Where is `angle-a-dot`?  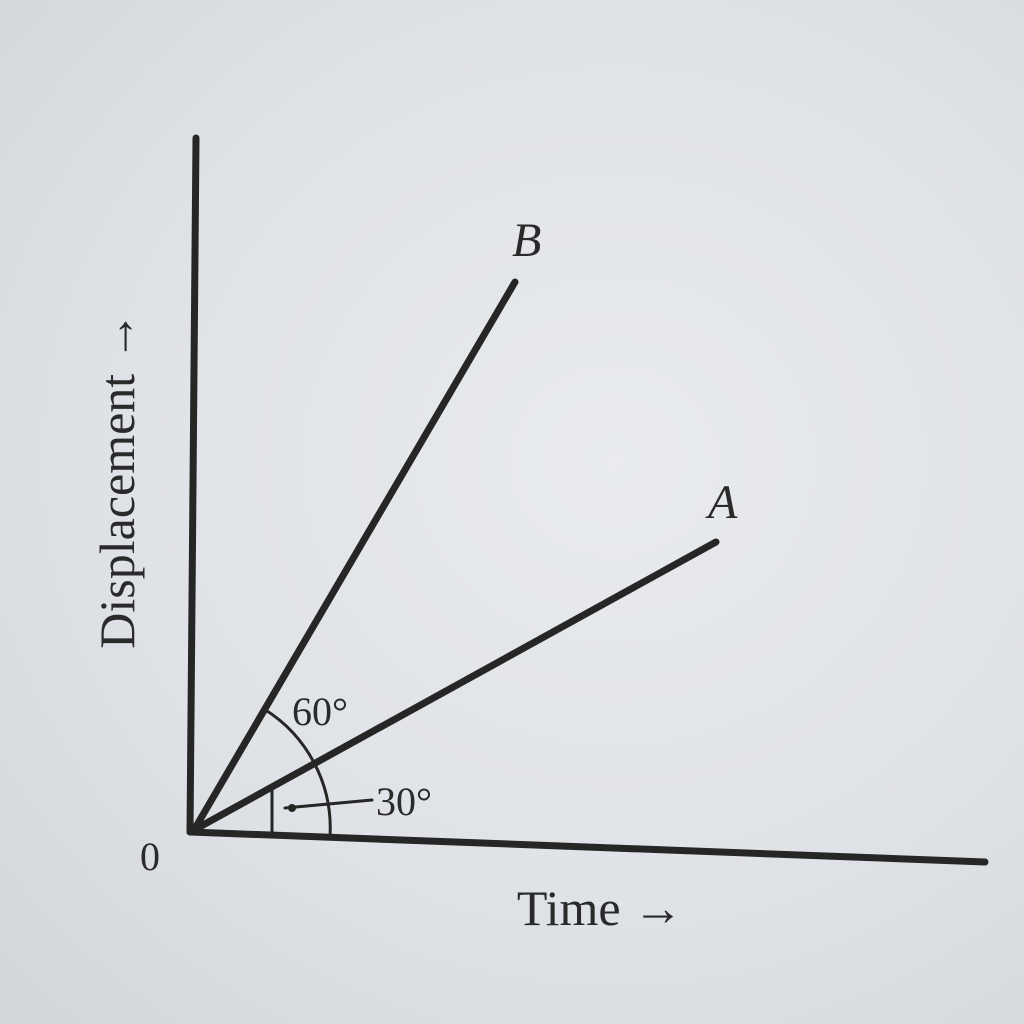
angle-a-dot is located at coordinates (292, 808).